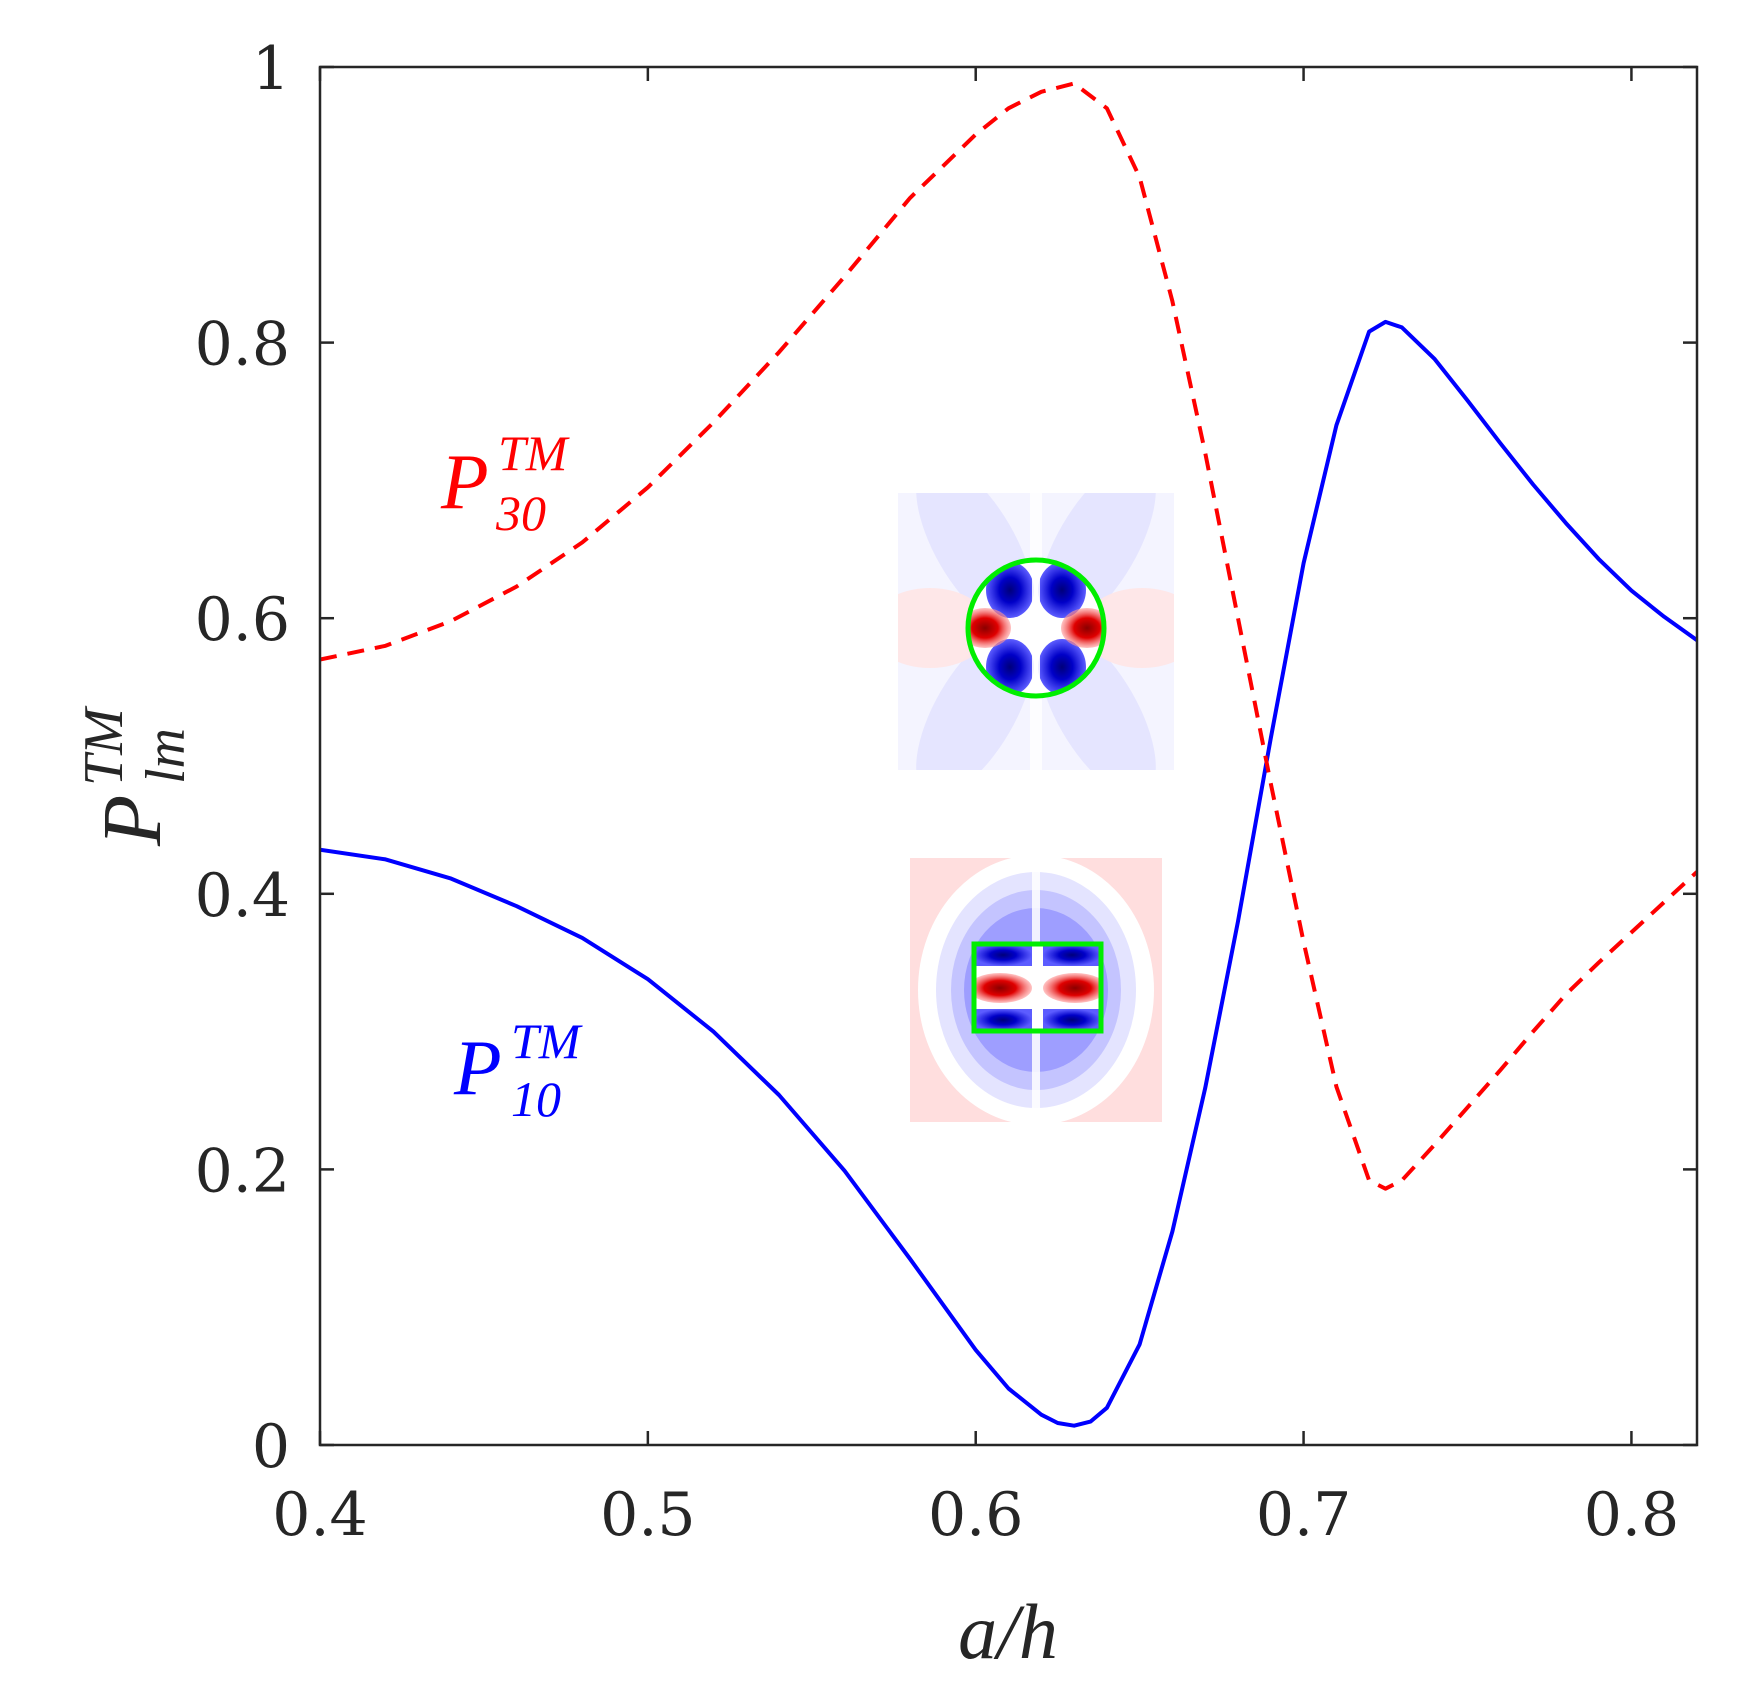 The height and width of the screenshot is (1703, 1742). I want to click on annotation-p10-sup: TM, so click(547, 1041).